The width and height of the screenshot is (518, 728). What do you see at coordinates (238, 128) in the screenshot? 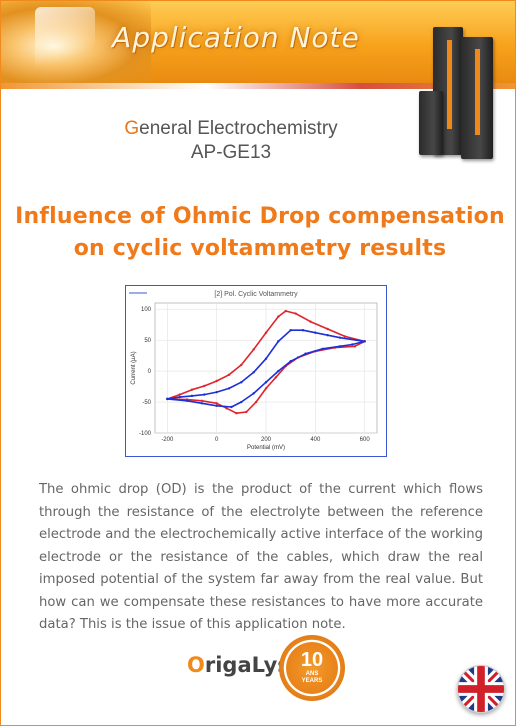
I see `section-name: eneral Electrochemistry` at bounding box center [238, 128].